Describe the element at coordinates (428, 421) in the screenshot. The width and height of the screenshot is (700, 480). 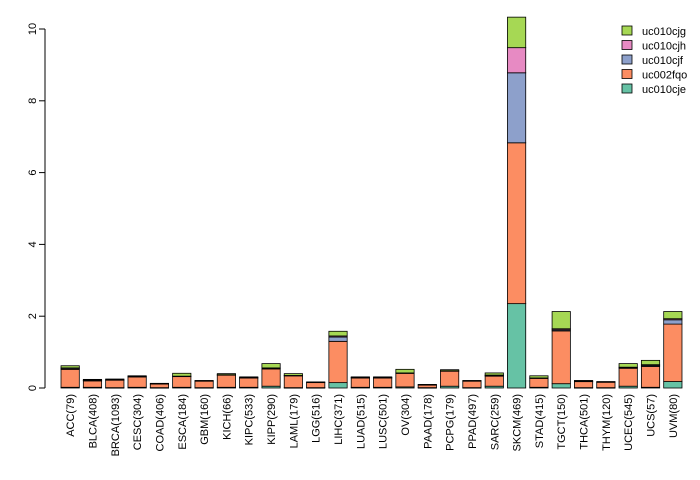
I see `x-tick-label: PAAD(178)` at that location.